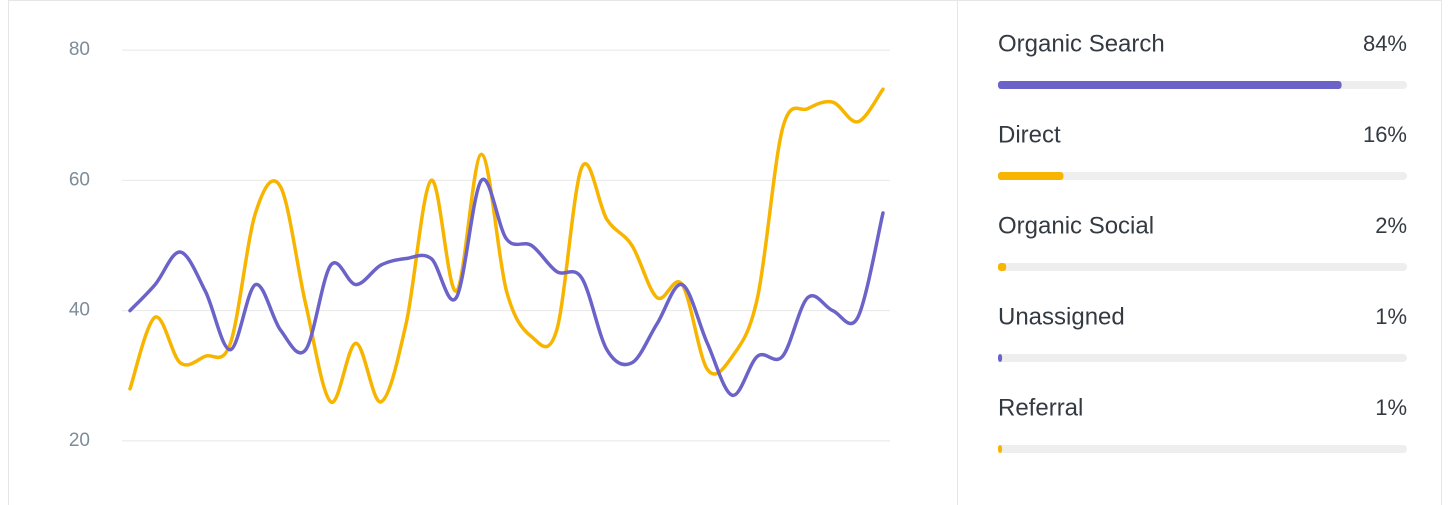 The image size is (1452, 505). I want to click on y-tick-label: 20, so click(79, 440).